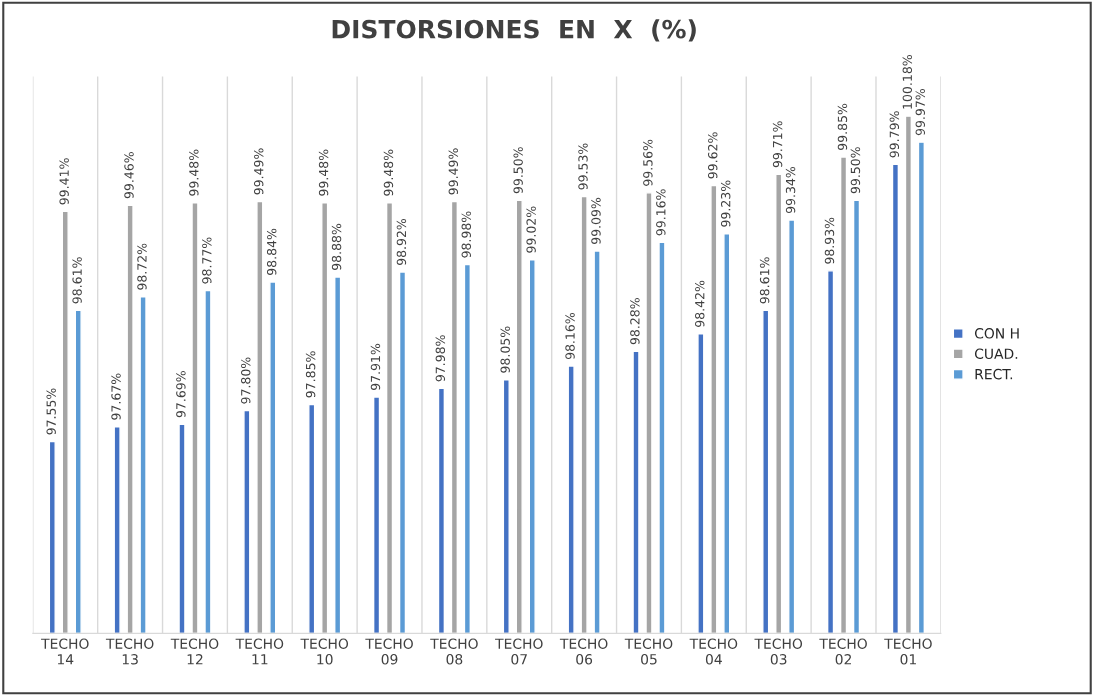 The image size is (1094, 696). What do you see at coordinates (907, 82) in the screenshot?
I see `data-label: 100.18%` at bounding box center [907, 82].